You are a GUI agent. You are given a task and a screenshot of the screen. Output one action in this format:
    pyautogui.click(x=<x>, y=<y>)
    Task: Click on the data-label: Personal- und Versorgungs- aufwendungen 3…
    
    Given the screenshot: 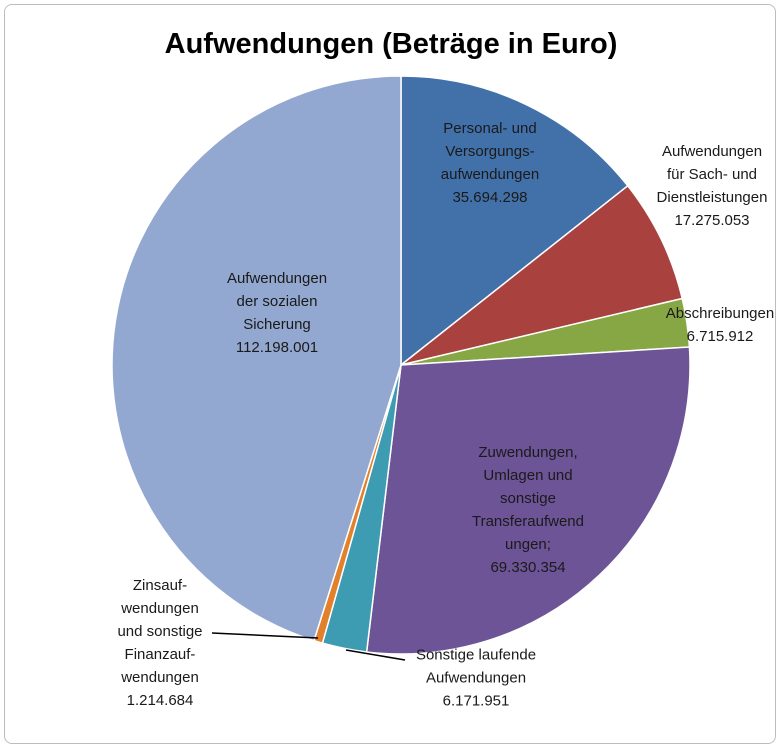 What is the action you would take?
    pyautogui.click(x=490, y=163)
    